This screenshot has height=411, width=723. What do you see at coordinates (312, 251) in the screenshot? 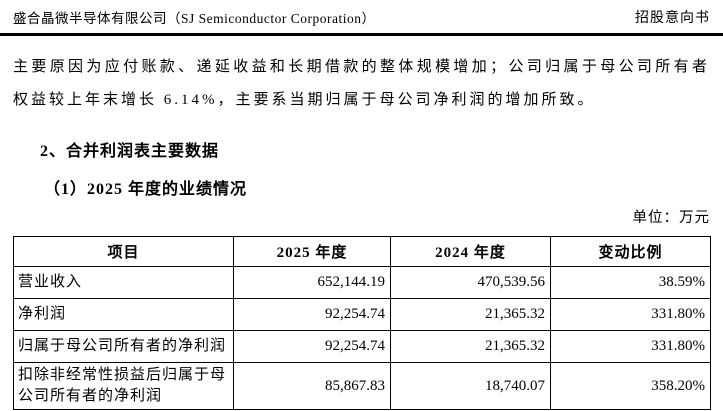
I see `column-header-2025: 2025 年度` at bounding box center [312, 251].